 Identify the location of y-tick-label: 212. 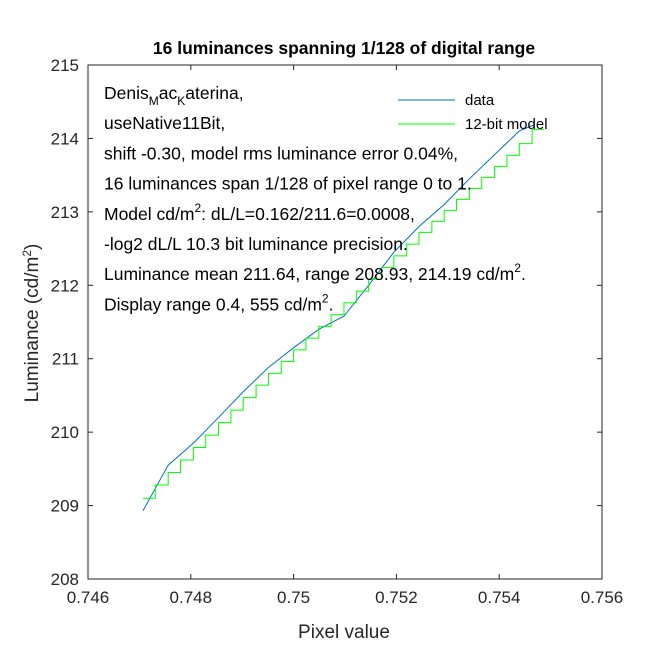
(65, 285).